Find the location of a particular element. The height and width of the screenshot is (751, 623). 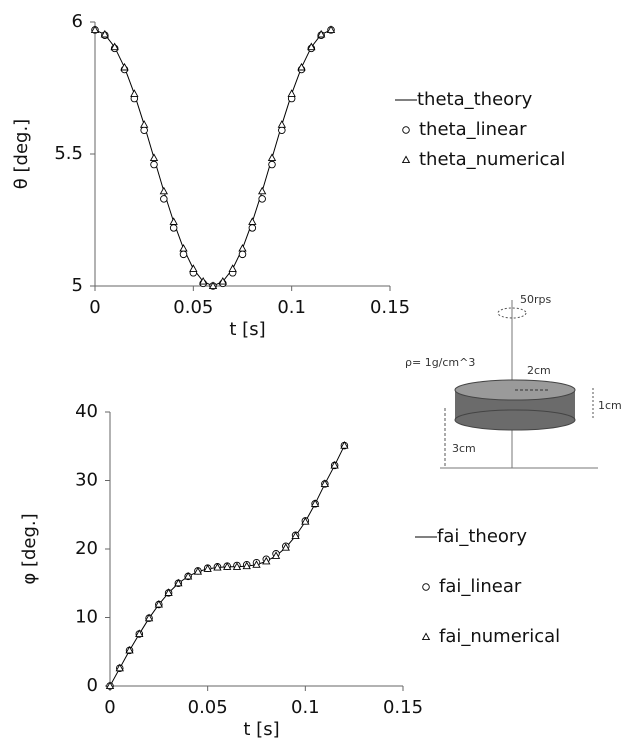

y-tick-label: 20 is located at coordinates (86, 548).